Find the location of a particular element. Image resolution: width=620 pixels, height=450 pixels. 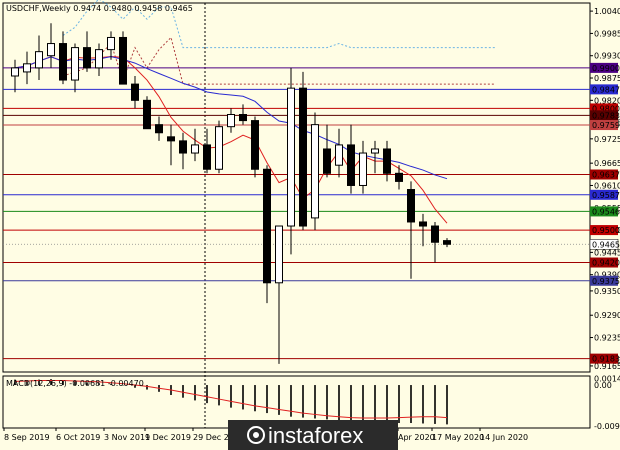

x-tick-label: 3 Nov 2019 is located at coordinates (127, 437).